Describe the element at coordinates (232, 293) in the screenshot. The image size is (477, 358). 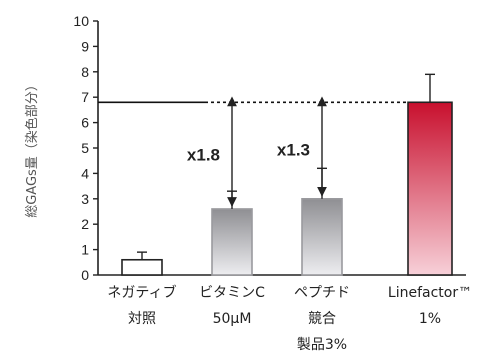
I see `category-label: ビタミンC` at that location.